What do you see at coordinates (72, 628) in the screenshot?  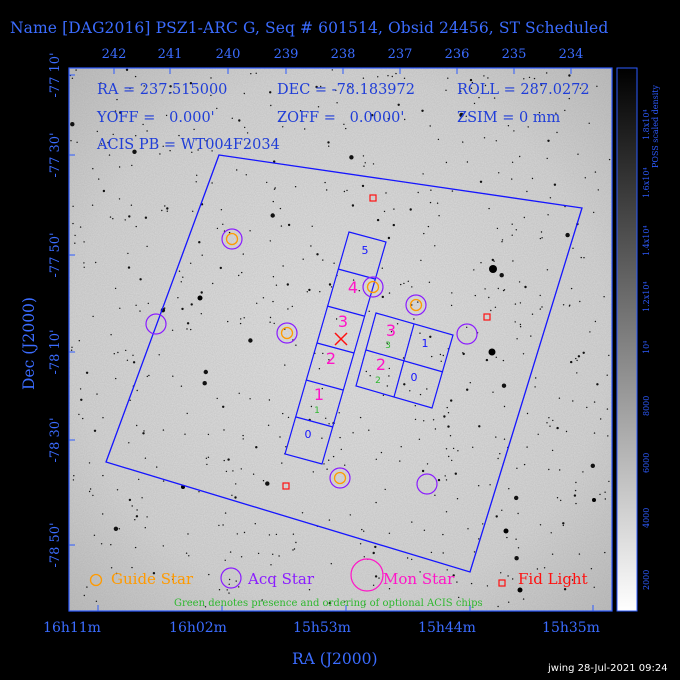 I see `ra-bottom-tick: 16h11m` at bounding box center [72, 628].